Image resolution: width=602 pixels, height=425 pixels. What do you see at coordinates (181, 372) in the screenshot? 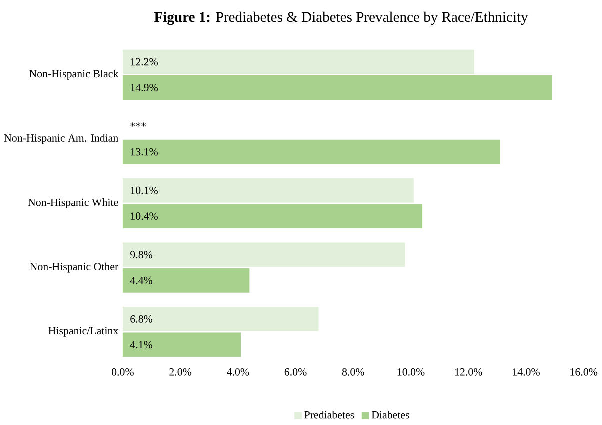
I see `x-tick-label: 2.0%` at bounding box center [181, 372].